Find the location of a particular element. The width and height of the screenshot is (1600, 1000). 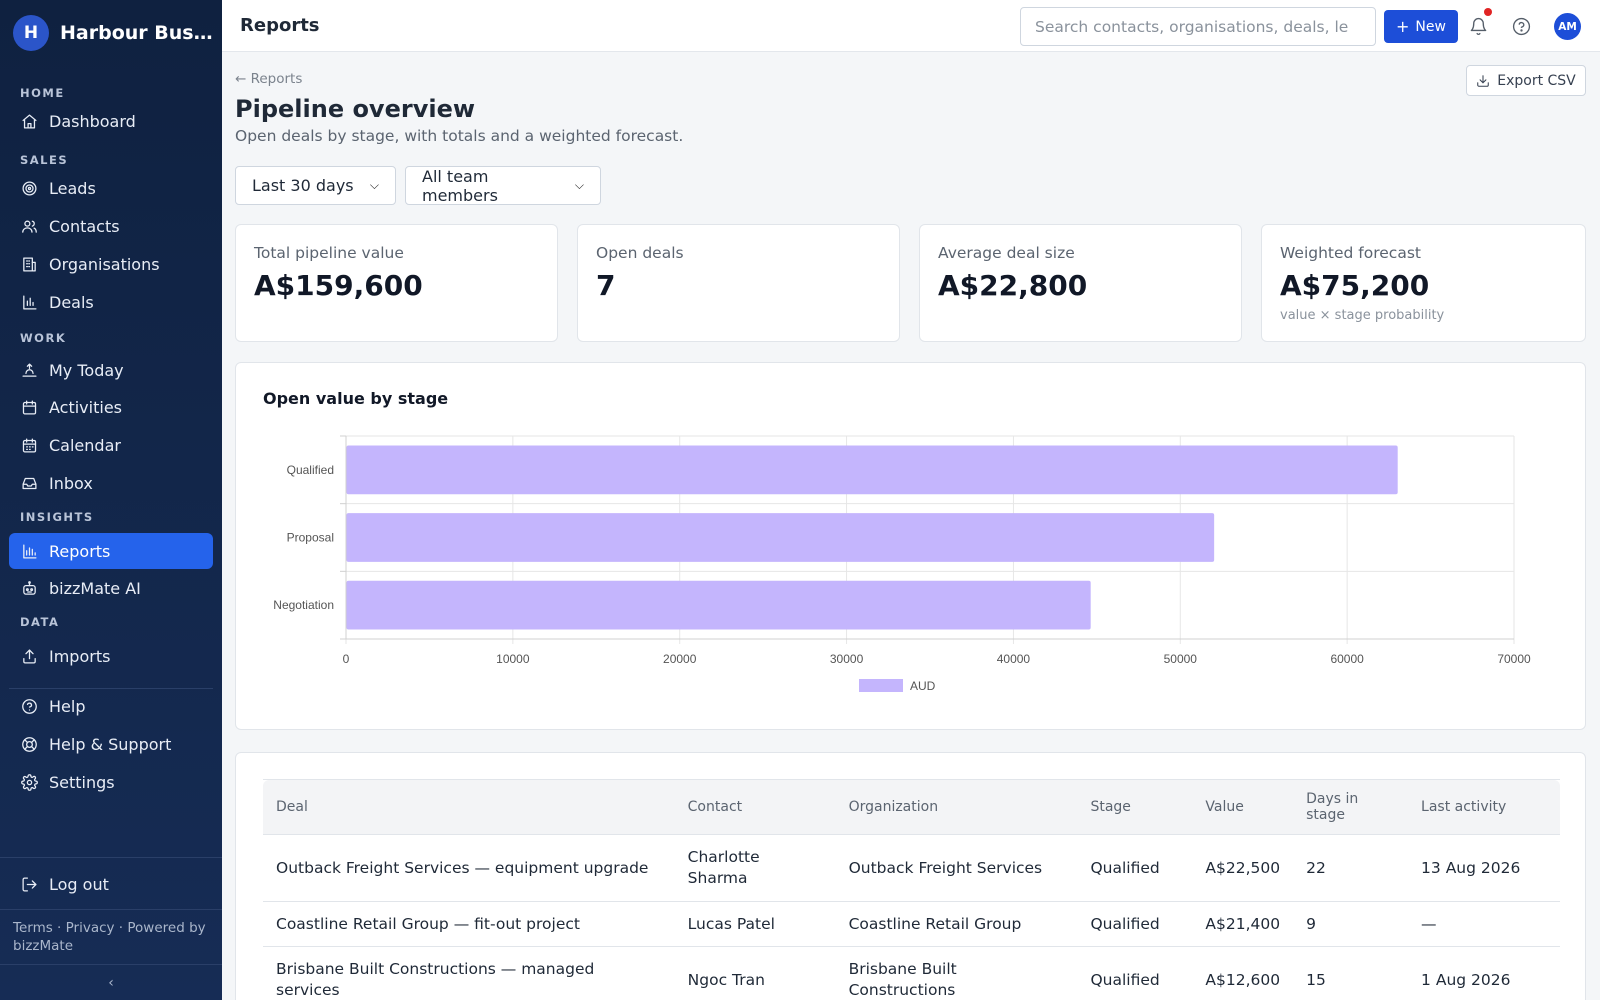

column-header-days-in-stage: Days in stage is located at coordinates (1351, 807).